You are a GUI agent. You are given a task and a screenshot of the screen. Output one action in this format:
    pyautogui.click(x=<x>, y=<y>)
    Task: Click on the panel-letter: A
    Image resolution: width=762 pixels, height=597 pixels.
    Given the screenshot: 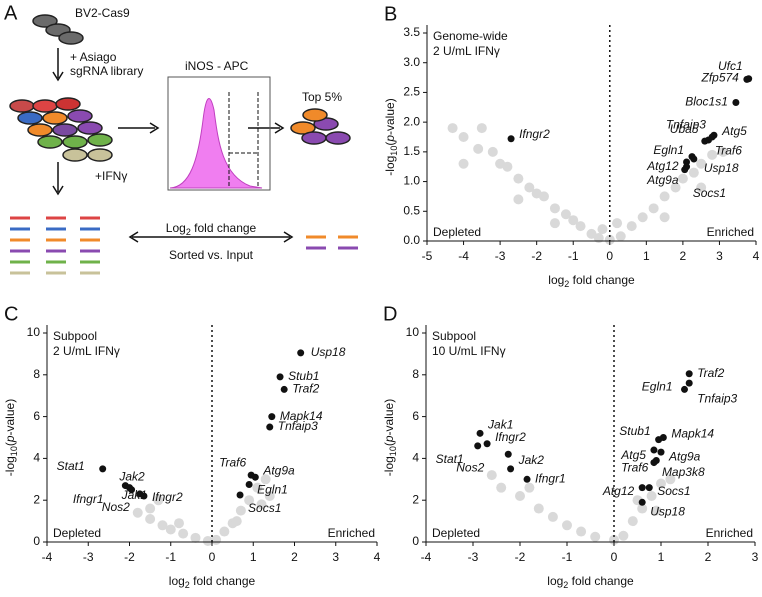 What is the action you would take?
    pyautogui.click(x=11, y=13)
    